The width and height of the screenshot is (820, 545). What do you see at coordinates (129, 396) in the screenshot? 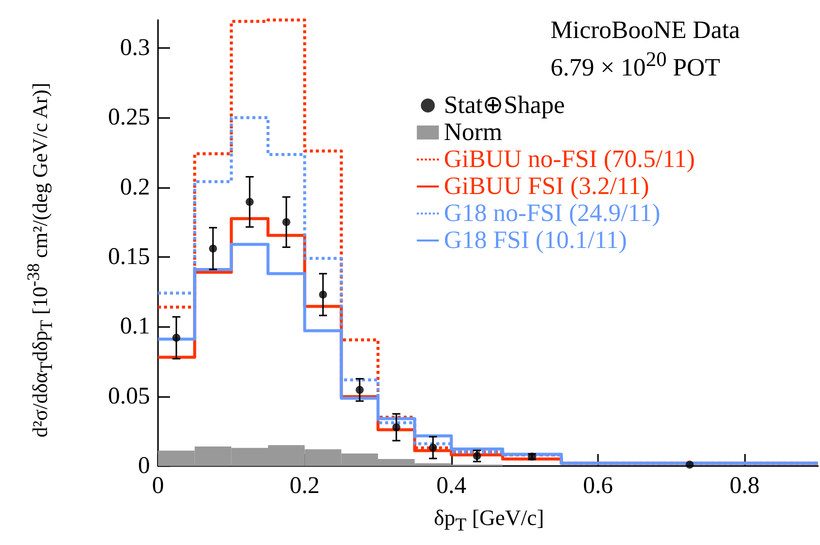
I see `y-tick-label: 0.05` at bounding box center [129, 396].